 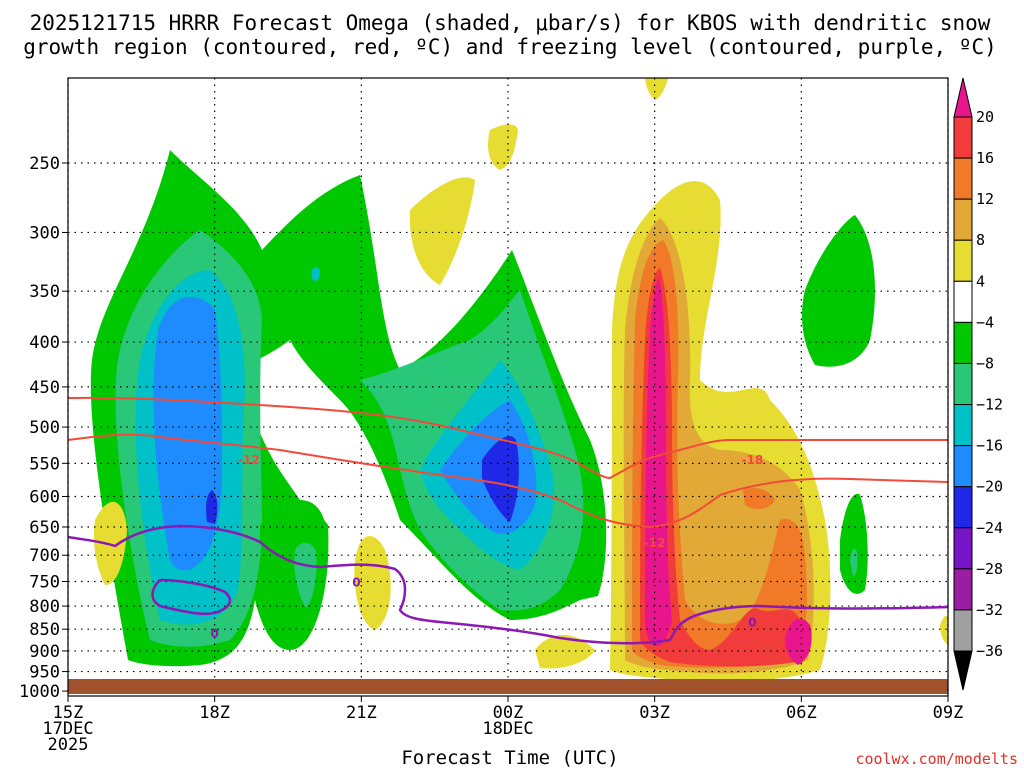 I want to click on y-tick-label: 450, so click(x=44, y=388).